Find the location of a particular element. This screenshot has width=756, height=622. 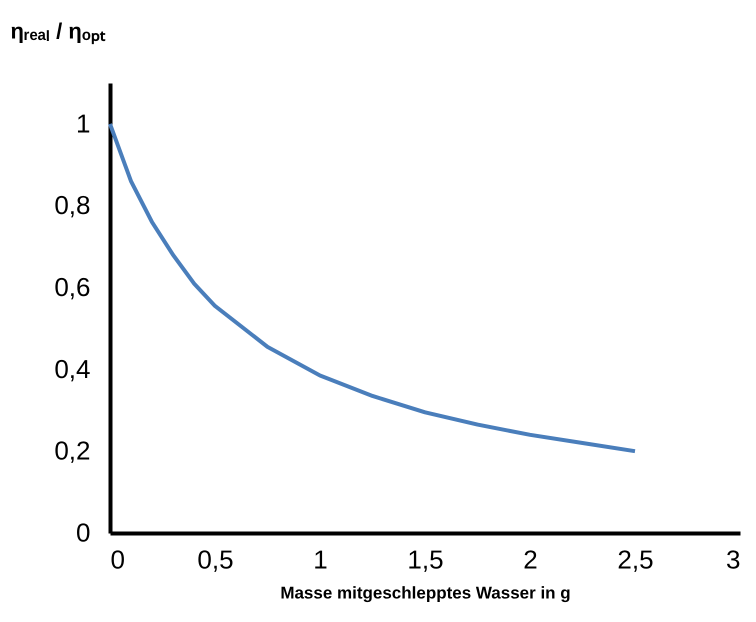

y-axis-title: ηᵣₑₐₗ / ηₒₚₜ is located at coordinates (58, 31).